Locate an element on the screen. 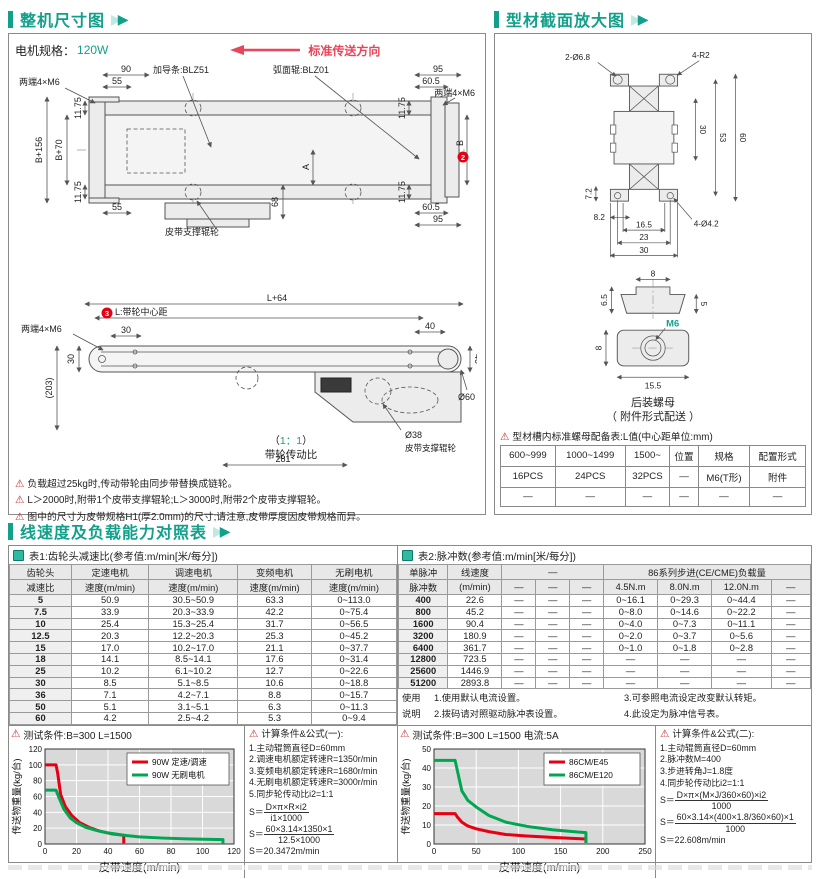 The height and width of the screenshot is (879, 820). table-cell: 20.3~33.9 is located at coordinates (193, 612).